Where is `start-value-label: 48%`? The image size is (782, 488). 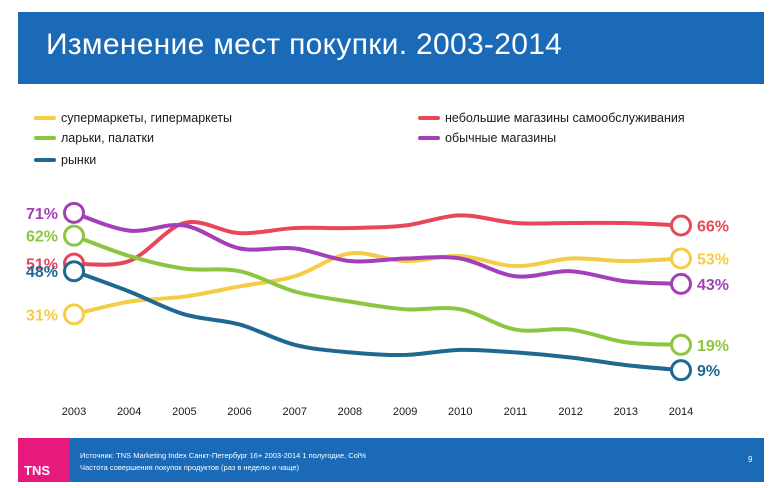
start-value-label: 48% is located at coordinates (42, 272).